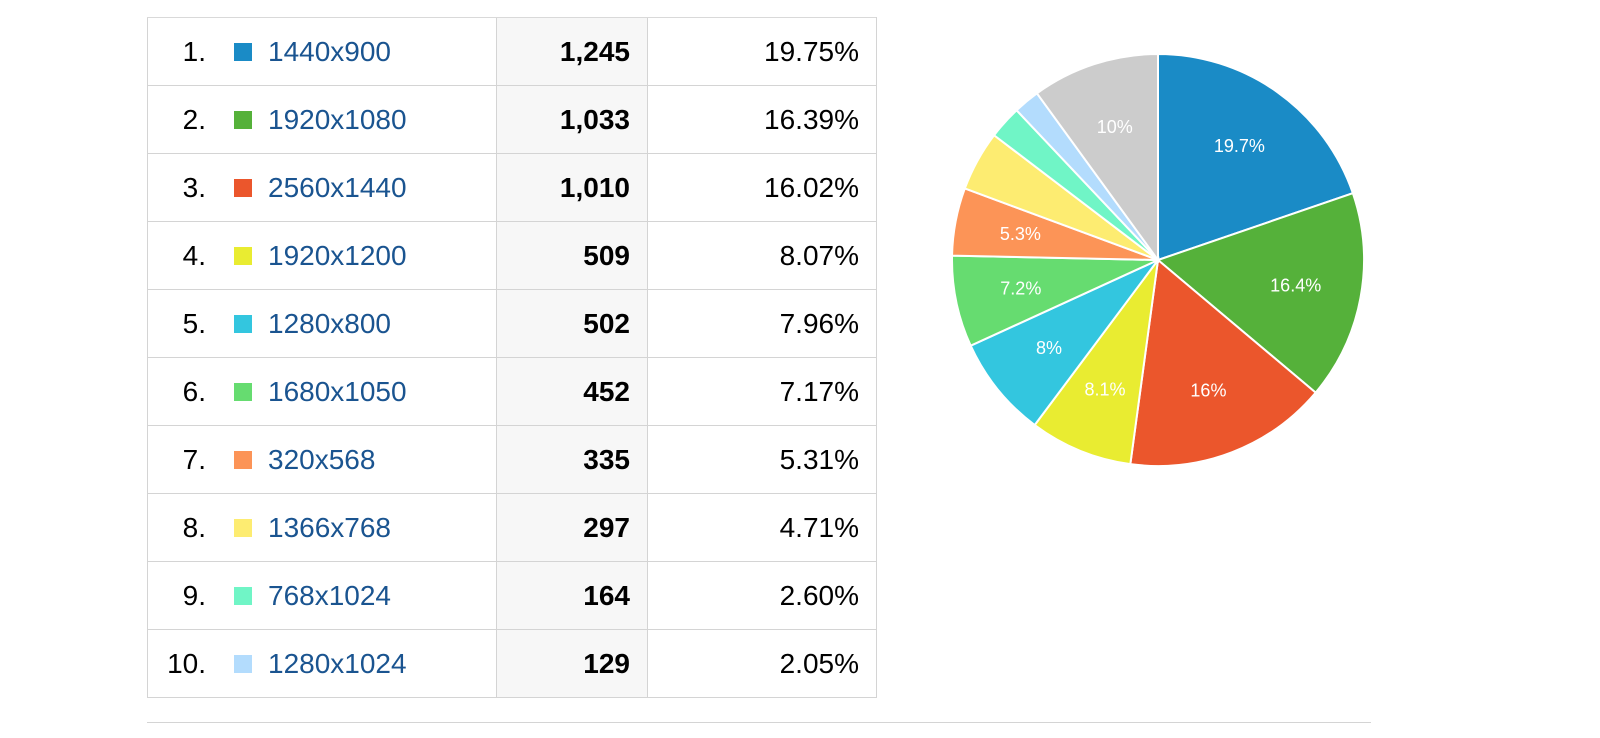 This screenshot has height=738, width=1600. I want to click on pie-slice-label: 16.4%, so click(1295, 286).